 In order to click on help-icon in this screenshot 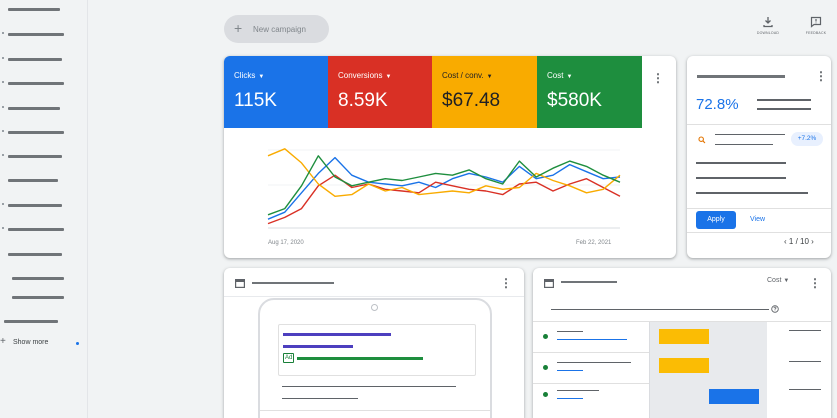, I will do `click(775, 309)`.